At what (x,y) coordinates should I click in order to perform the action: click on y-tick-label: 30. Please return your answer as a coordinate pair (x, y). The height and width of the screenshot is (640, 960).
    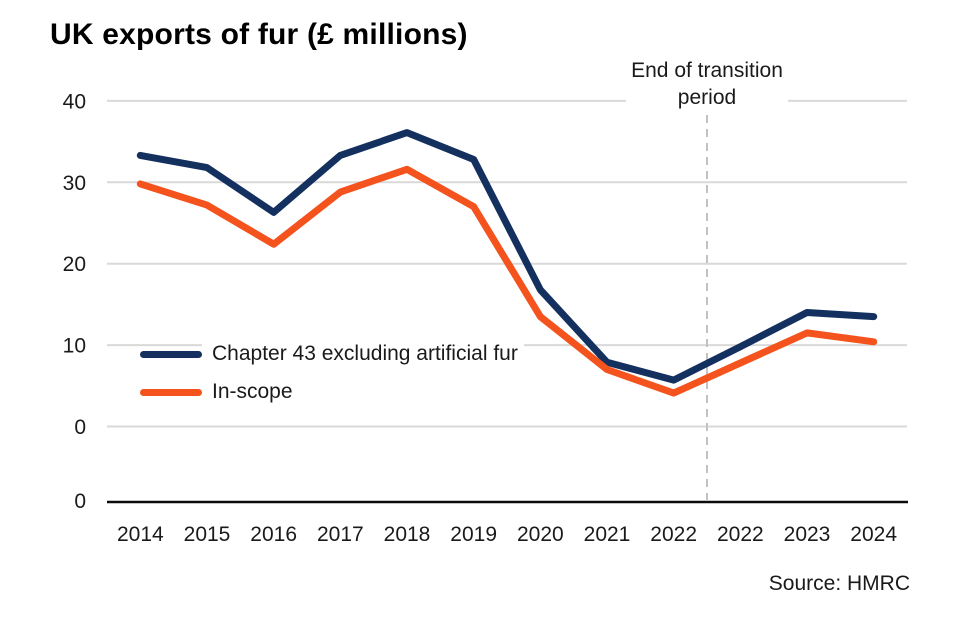
    Looking at the image, I should click on (74, 183).